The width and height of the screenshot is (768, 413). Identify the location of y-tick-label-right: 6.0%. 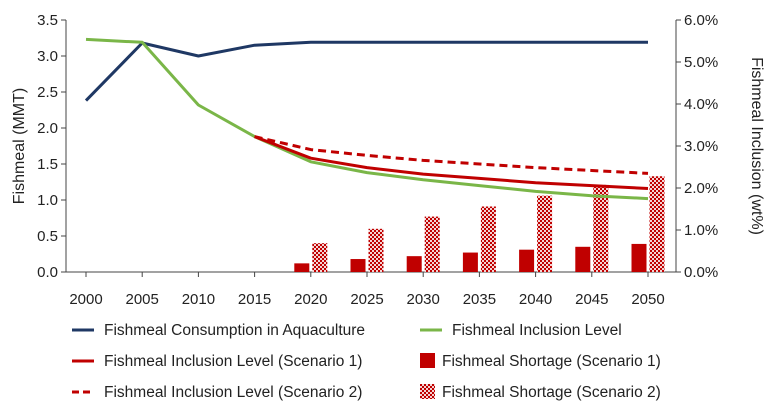
(701, 20).